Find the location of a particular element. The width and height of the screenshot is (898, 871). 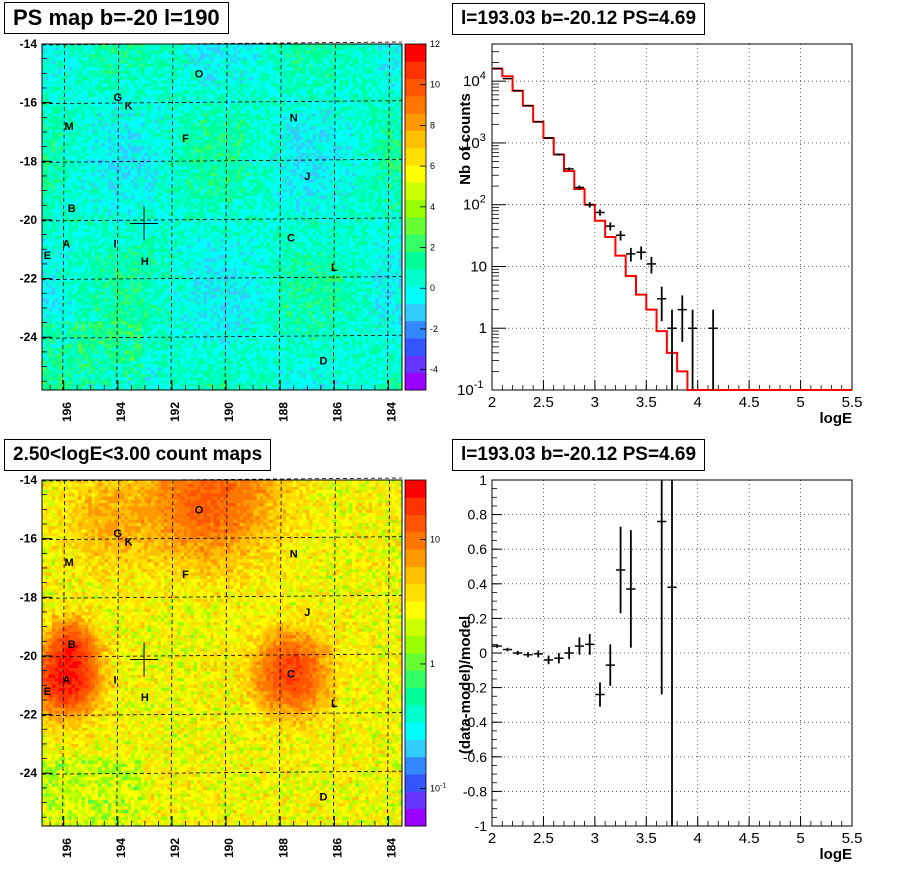

source-label-F: F is located at coordinates (185, 139).